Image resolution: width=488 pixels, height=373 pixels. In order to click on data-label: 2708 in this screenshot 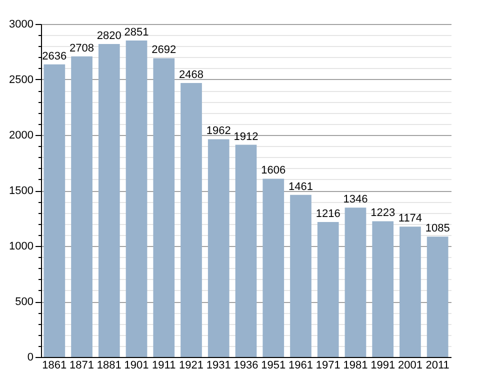, I will do `click(82, 48)`.